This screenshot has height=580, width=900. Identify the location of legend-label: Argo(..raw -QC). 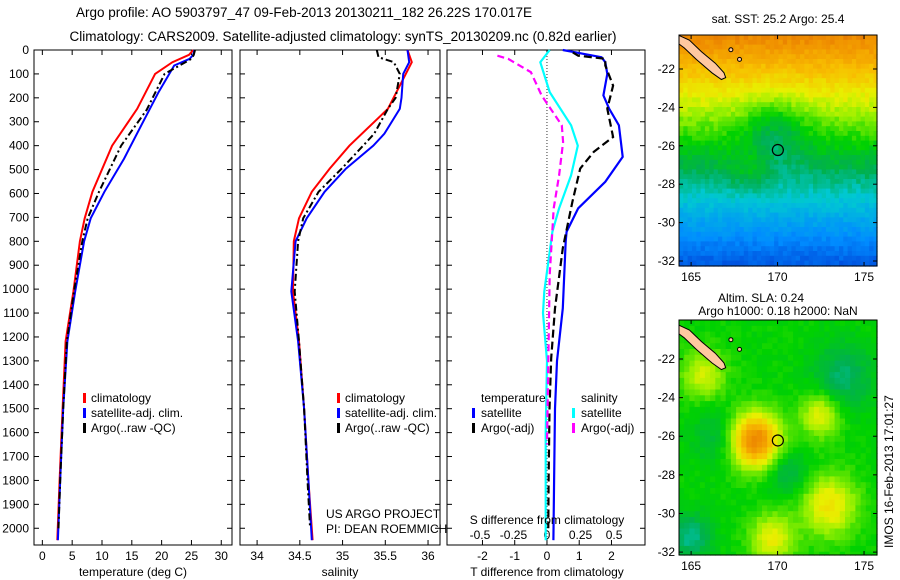
(387, 428).